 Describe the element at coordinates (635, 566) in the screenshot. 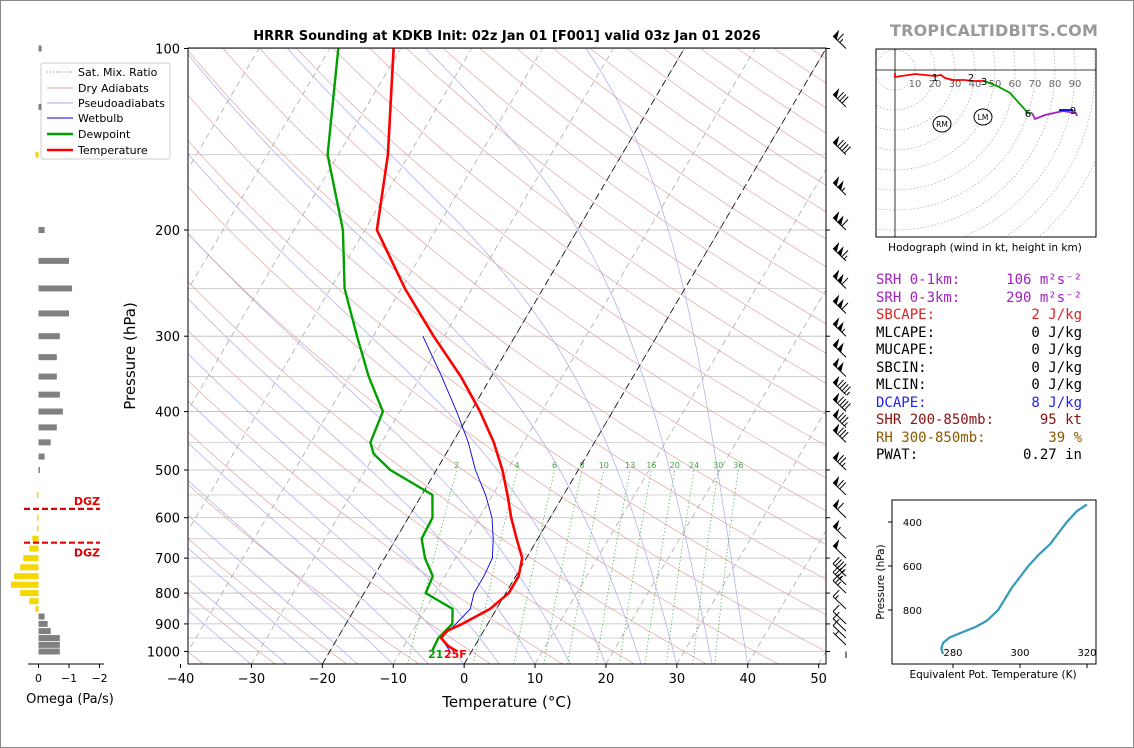

I see `mixing-ratio-line` at that location.